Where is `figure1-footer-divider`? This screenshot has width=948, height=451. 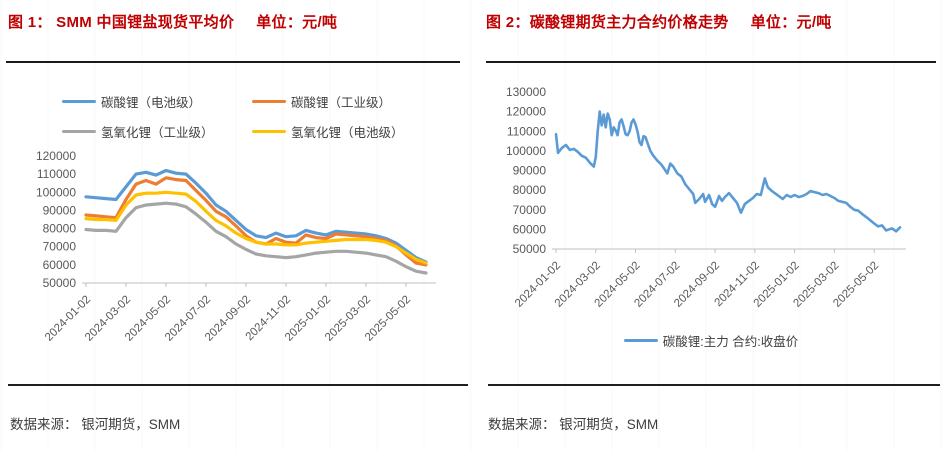
figure1-footer-divider is located at coordinates (238, 385).